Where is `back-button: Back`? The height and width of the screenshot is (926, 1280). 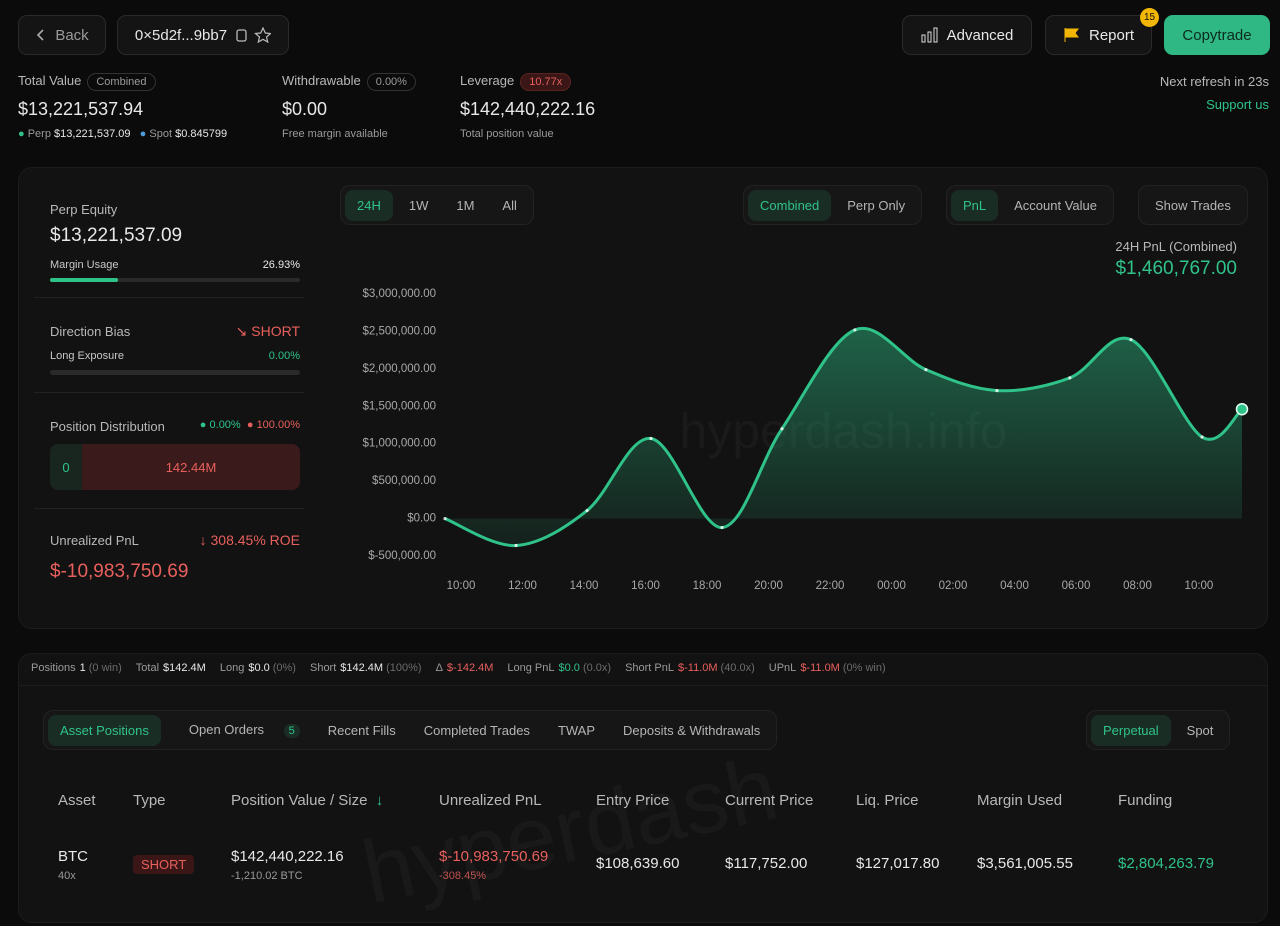
back-button: Back is located at coordinates (62, 35).